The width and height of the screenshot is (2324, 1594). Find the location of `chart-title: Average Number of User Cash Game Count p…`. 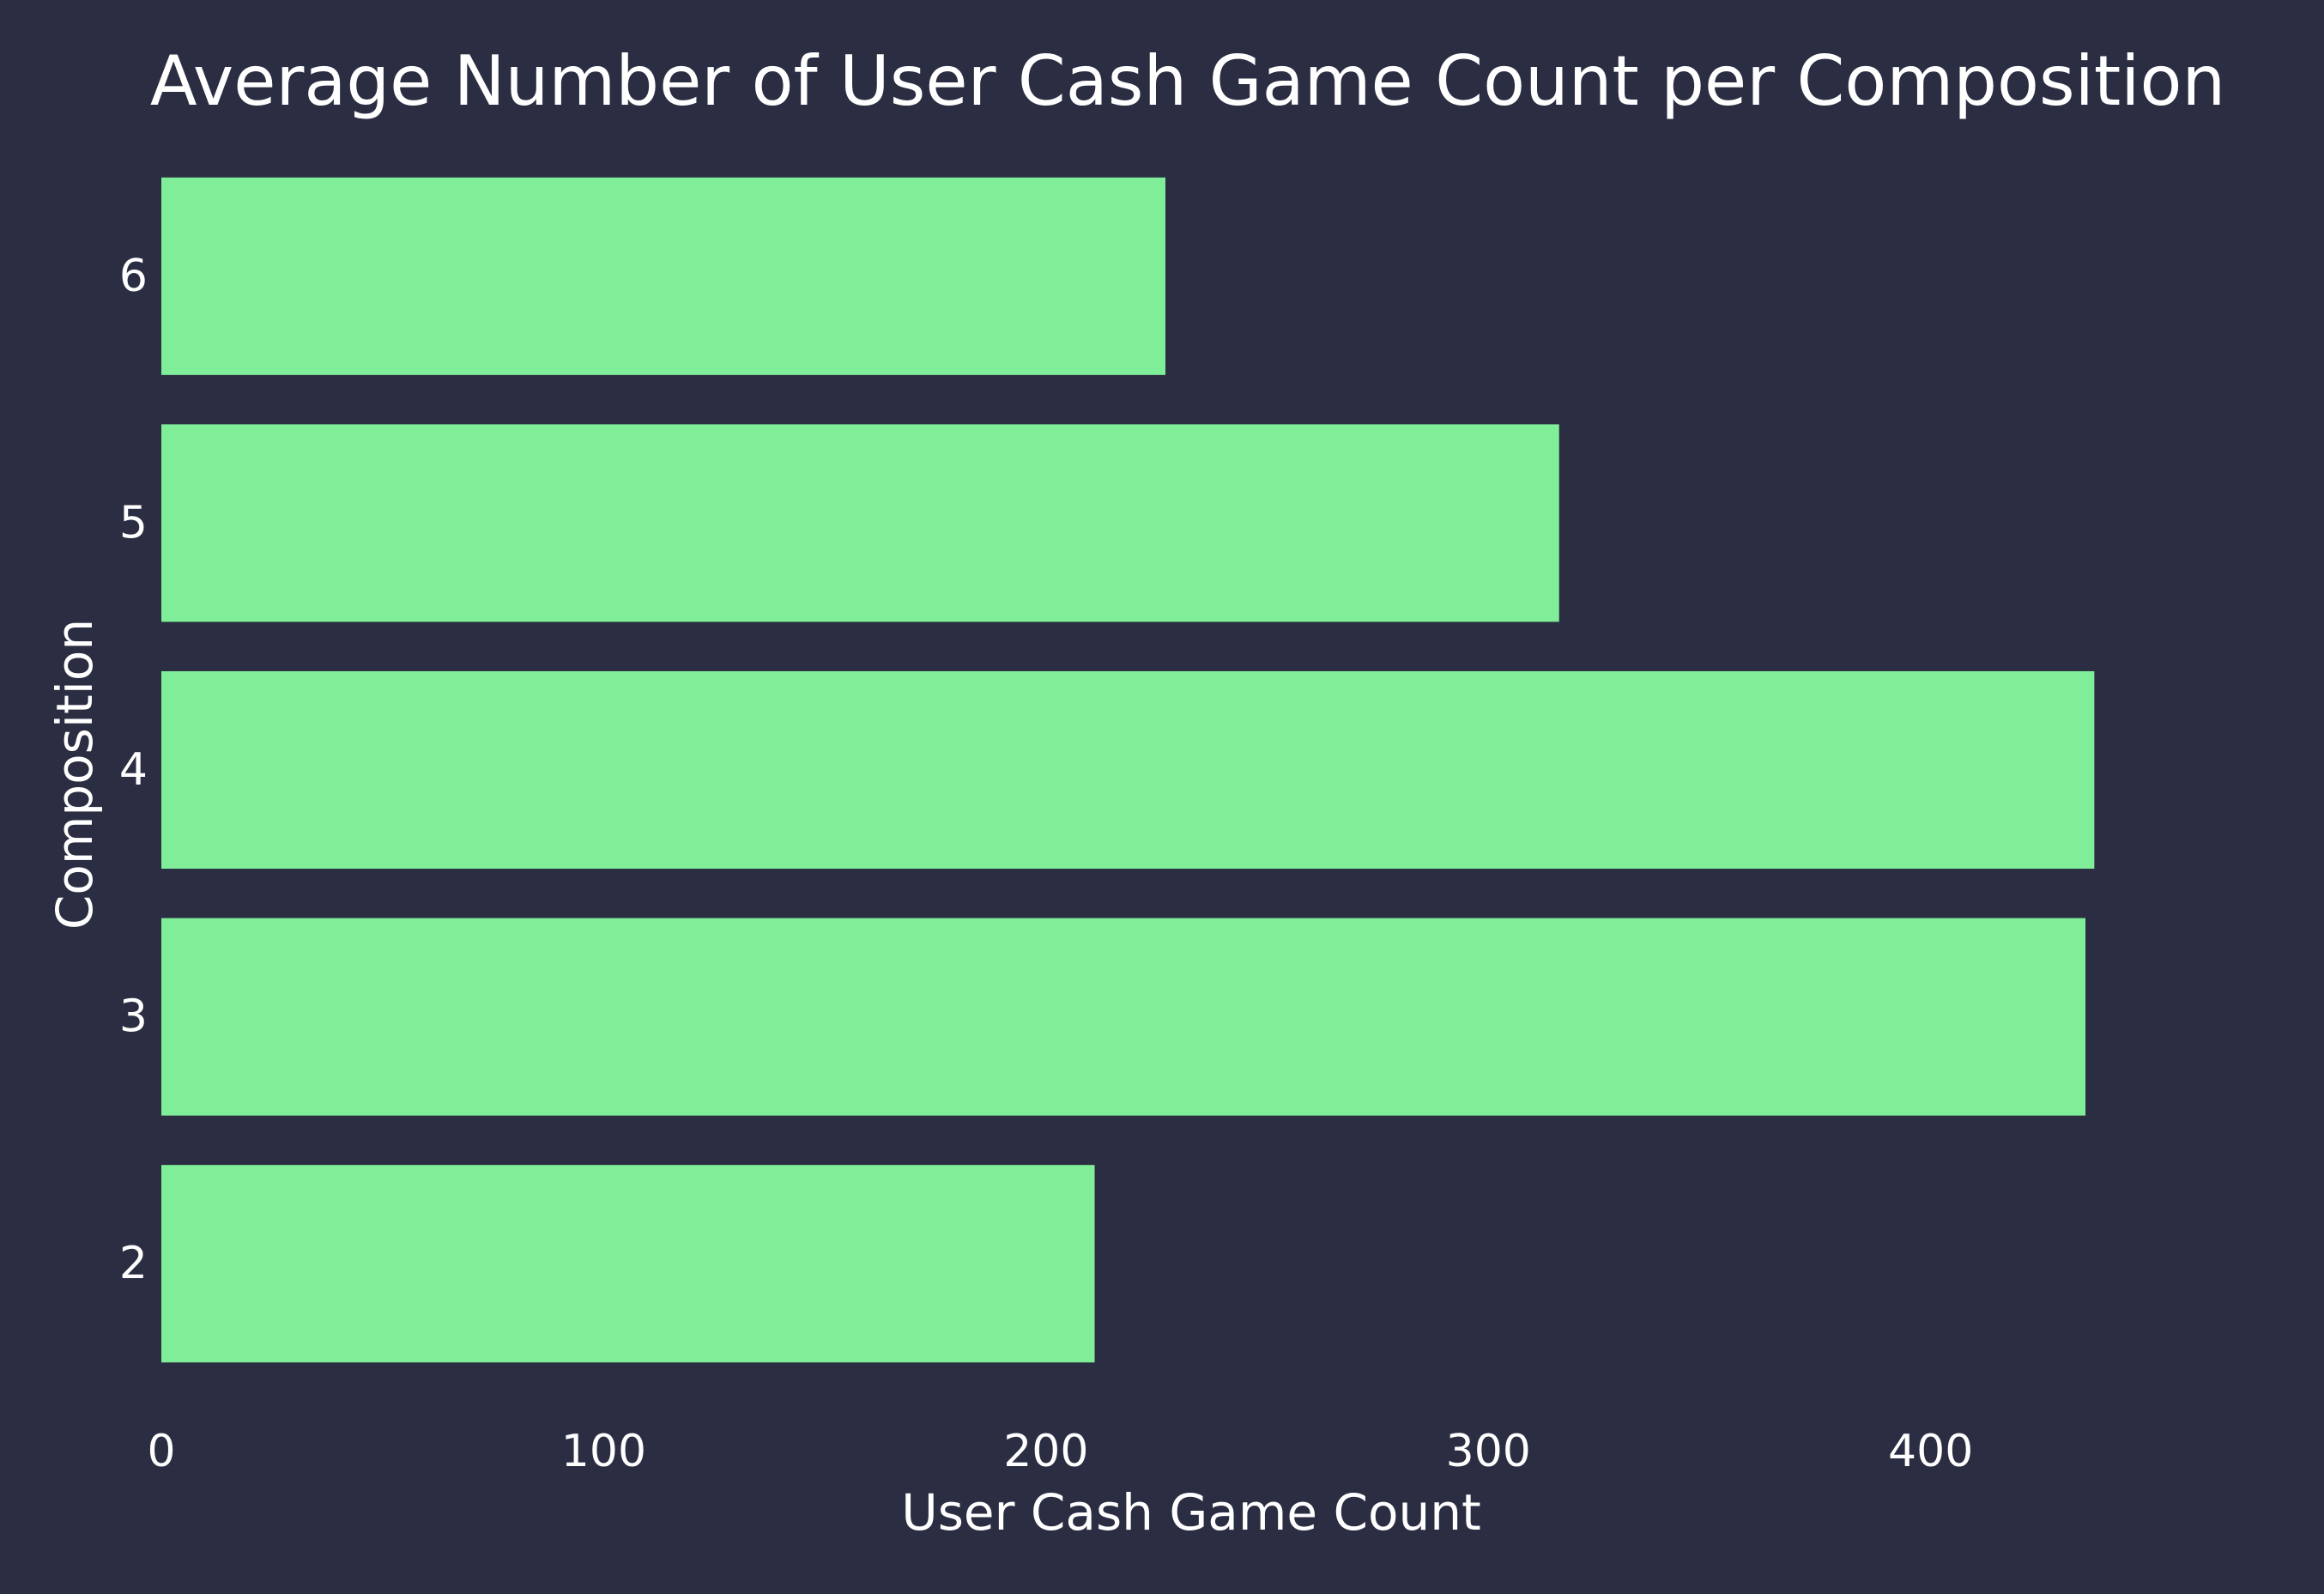

chart-title: Average Number of User Cash Game Count p… is located at coordinates (1187, 81).